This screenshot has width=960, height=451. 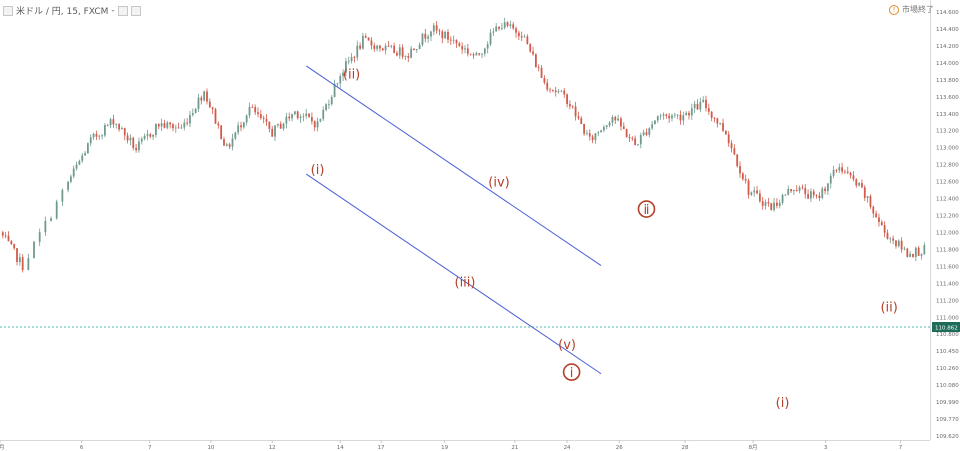 What do you see at coordinates (947, 166) in the screenshot?
I see `y-tick-label: 112.800` at bounding box center [947, 166].